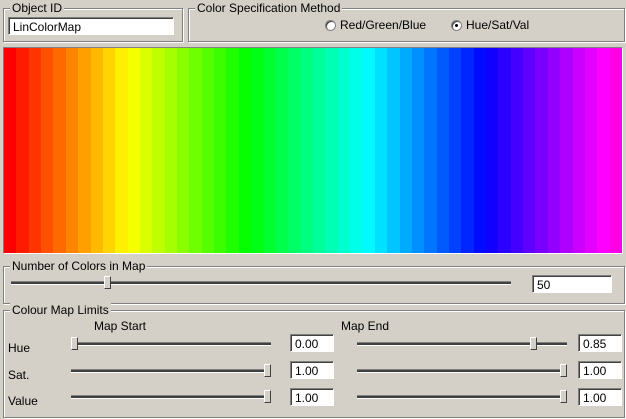 This screenshot has height=419, width=626. Describe the element at coordinates (600, 343) in the screenshot. I see `hue-end-input: 0.85` at that location.